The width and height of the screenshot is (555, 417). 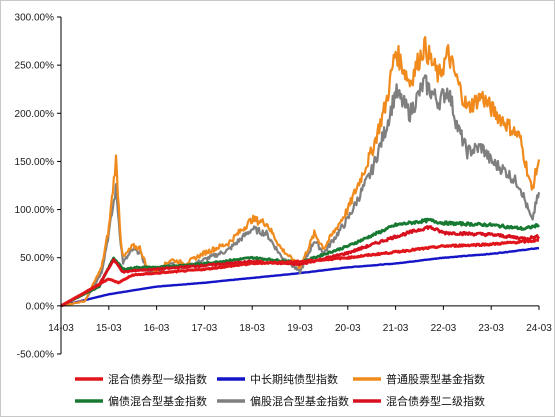 What do you see at coordinates (252, 328) in the screenshot?
I see `x-tick-label: 18-03` at bounding box center [252, 328].